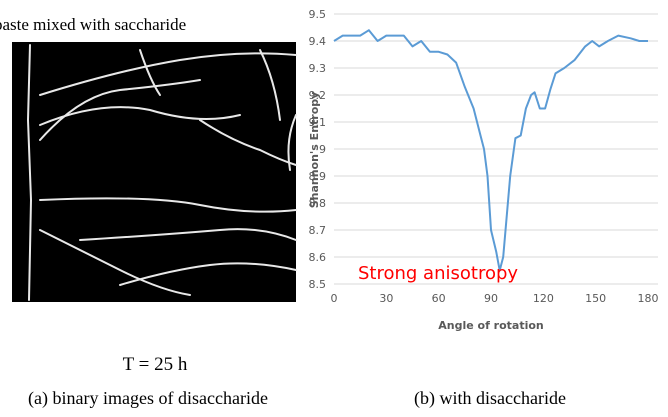 The width and height of the screenshot is (668, 417). Describe the element at coordinates (648, 298) in the screenshot. I see `x-tick-label: 180` at that location.